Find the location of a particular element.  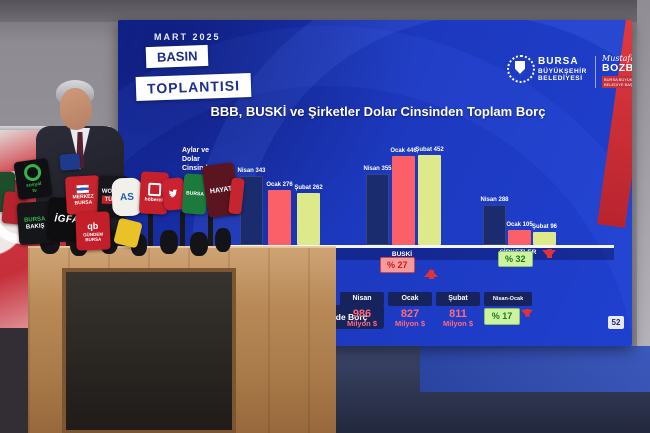

bar-buski-subat: Şubat 452 is located at coordinates (429, 196).